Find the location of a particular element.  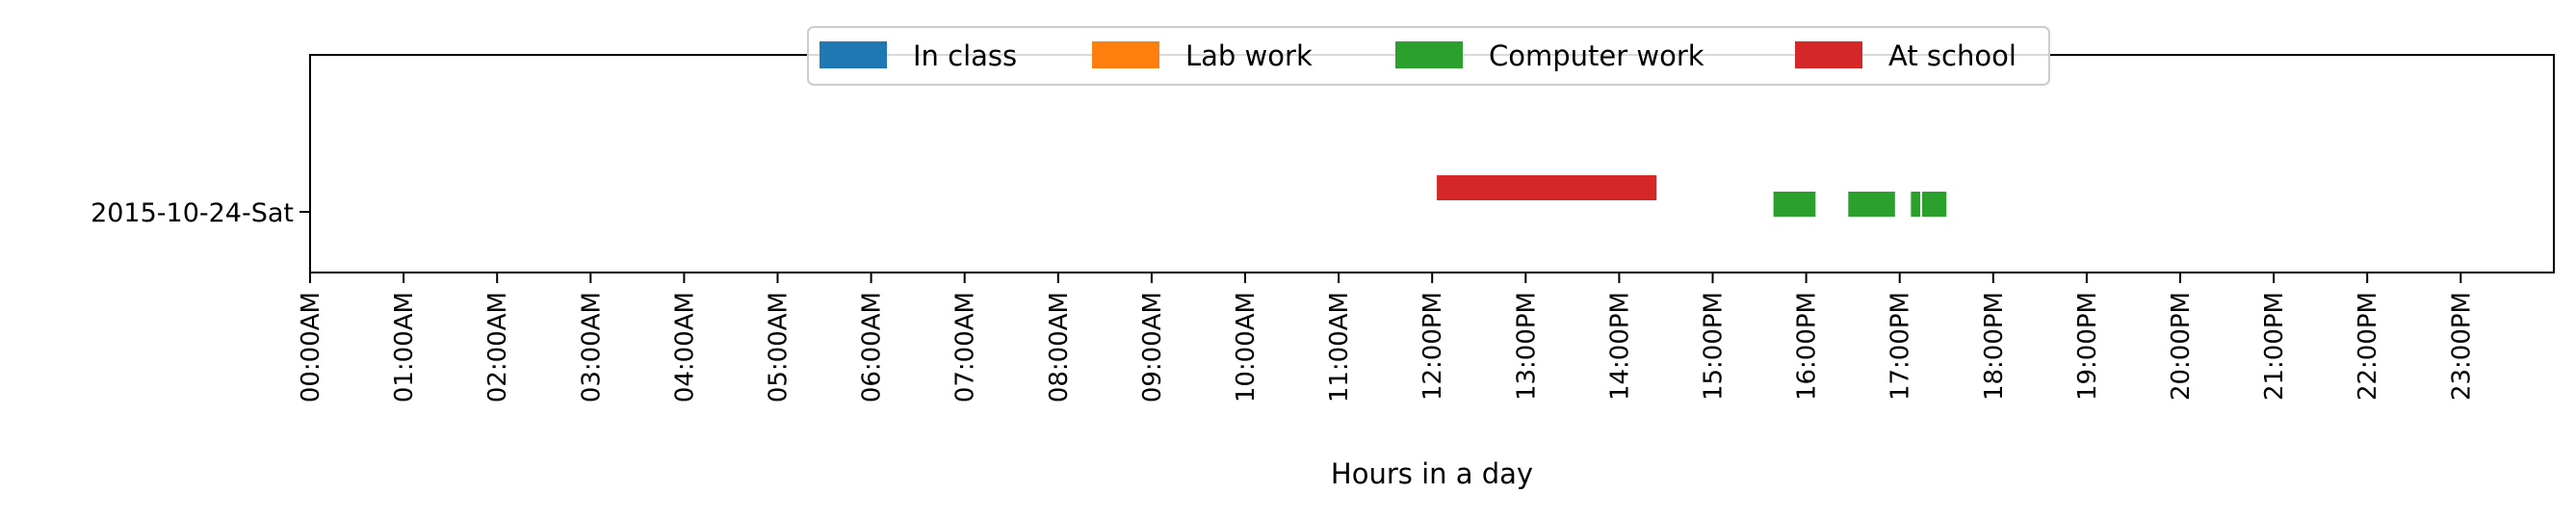

bar-at-school is located at coordinates (1547, 187).